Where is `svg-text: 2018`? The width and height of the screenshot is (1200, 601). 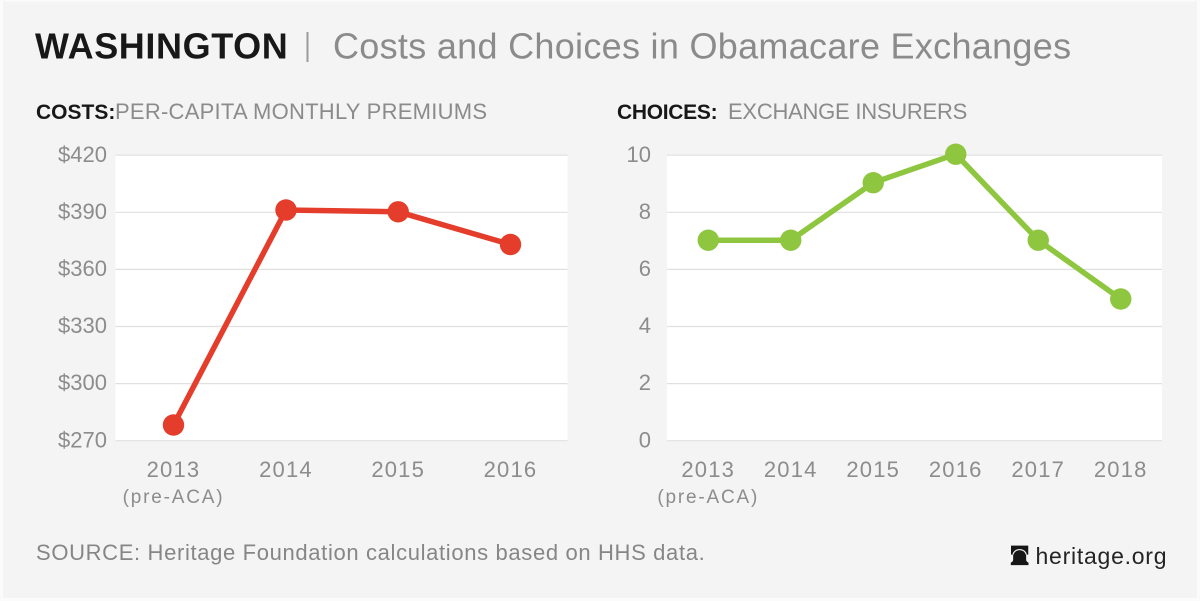
svg-text: 2018 is located at coordinates (1121, 469).